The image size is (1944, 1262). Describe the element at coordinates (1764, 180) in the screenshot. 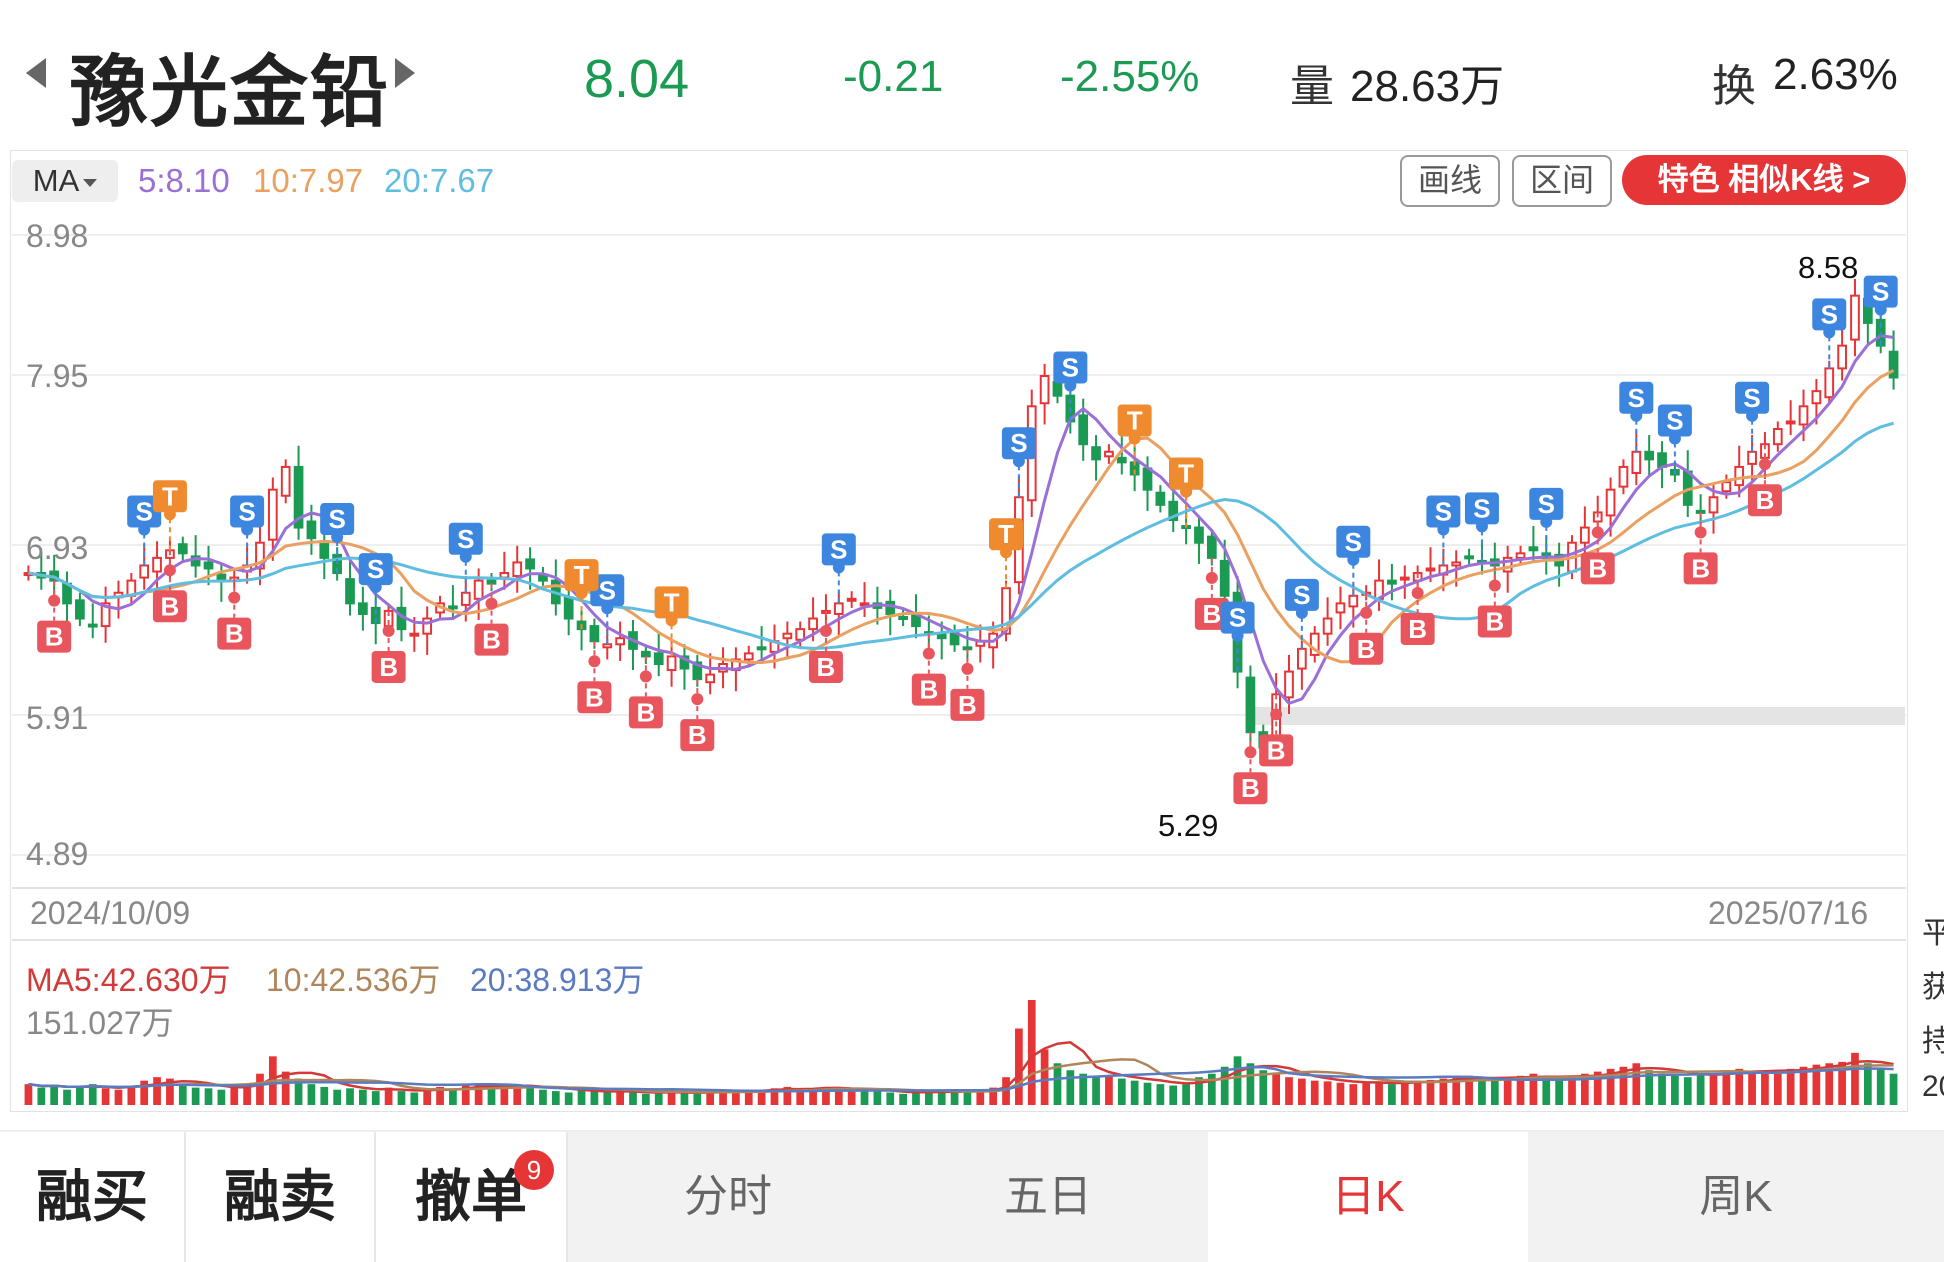

I see `similar-kline-button: 特色 相似K线 >` at that location.